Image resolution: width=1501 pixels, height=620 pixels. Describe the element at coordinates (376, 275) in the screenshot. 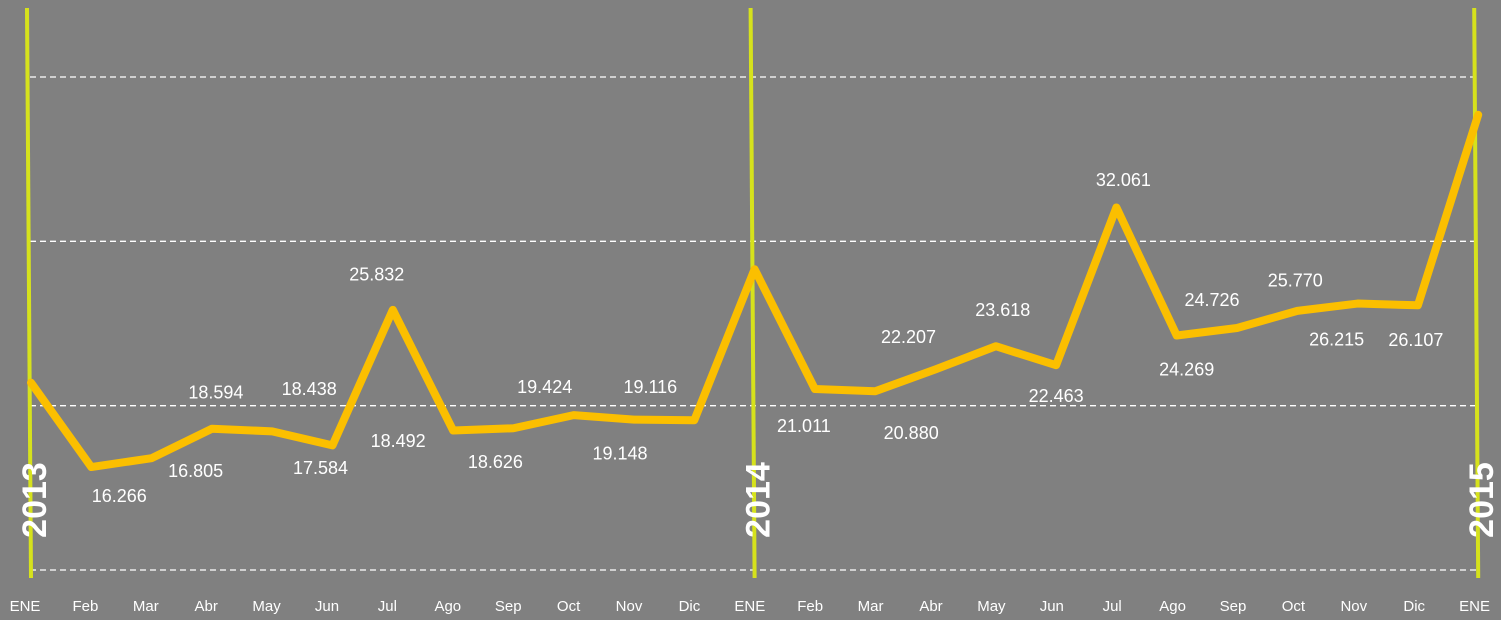

I see `data-label: 25.832` at that location.